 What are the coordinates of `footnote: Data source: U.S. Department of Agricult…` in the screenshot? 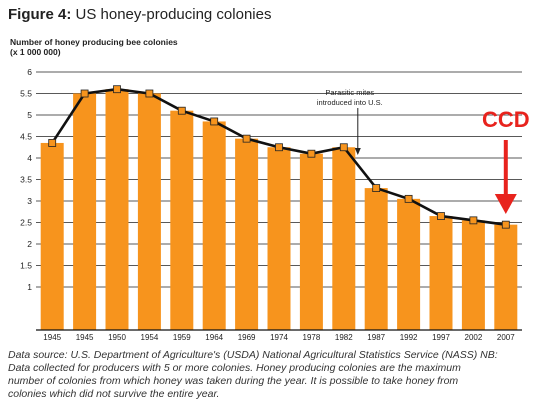 It's located at (270, 375).